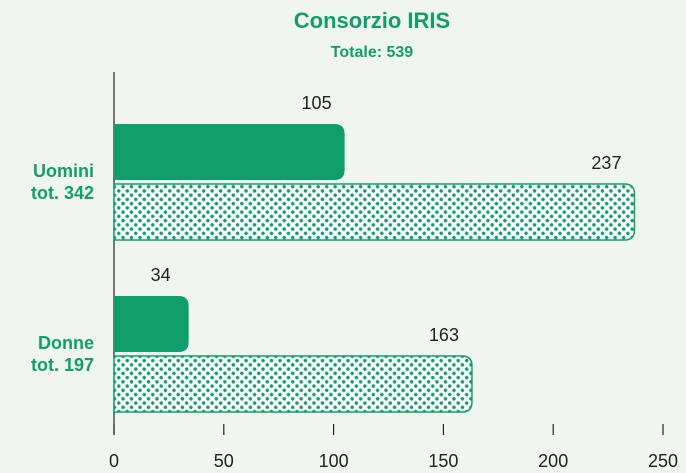  What do you see at coordinates (444, 335) in the screenshot?
I see `value-label: 163` at bounding box center [444, 335].